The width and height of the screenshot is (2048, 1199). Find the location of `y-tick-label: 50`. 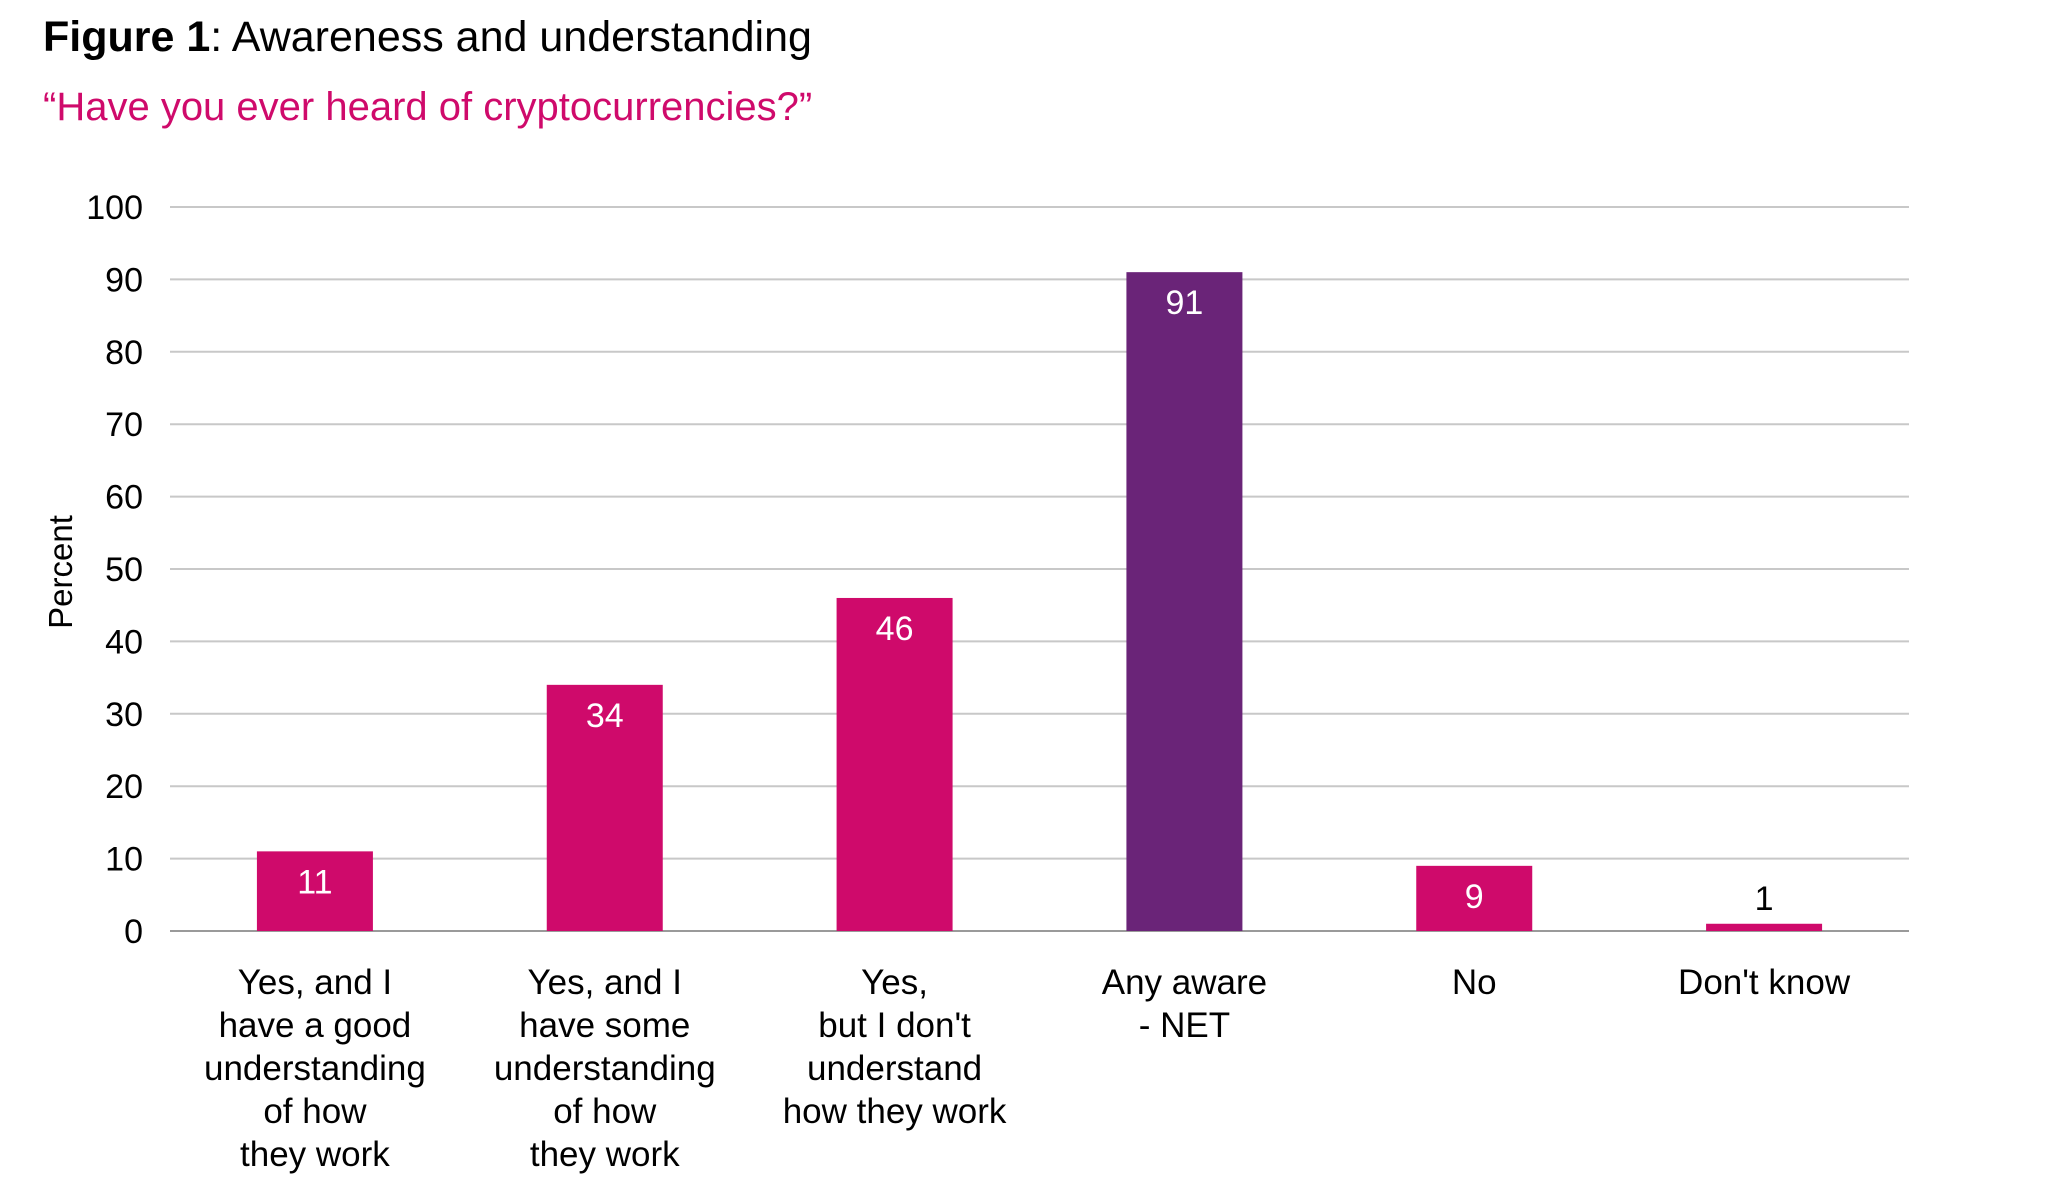

y-tick-label: 50 is located at coordinates (124, 570).